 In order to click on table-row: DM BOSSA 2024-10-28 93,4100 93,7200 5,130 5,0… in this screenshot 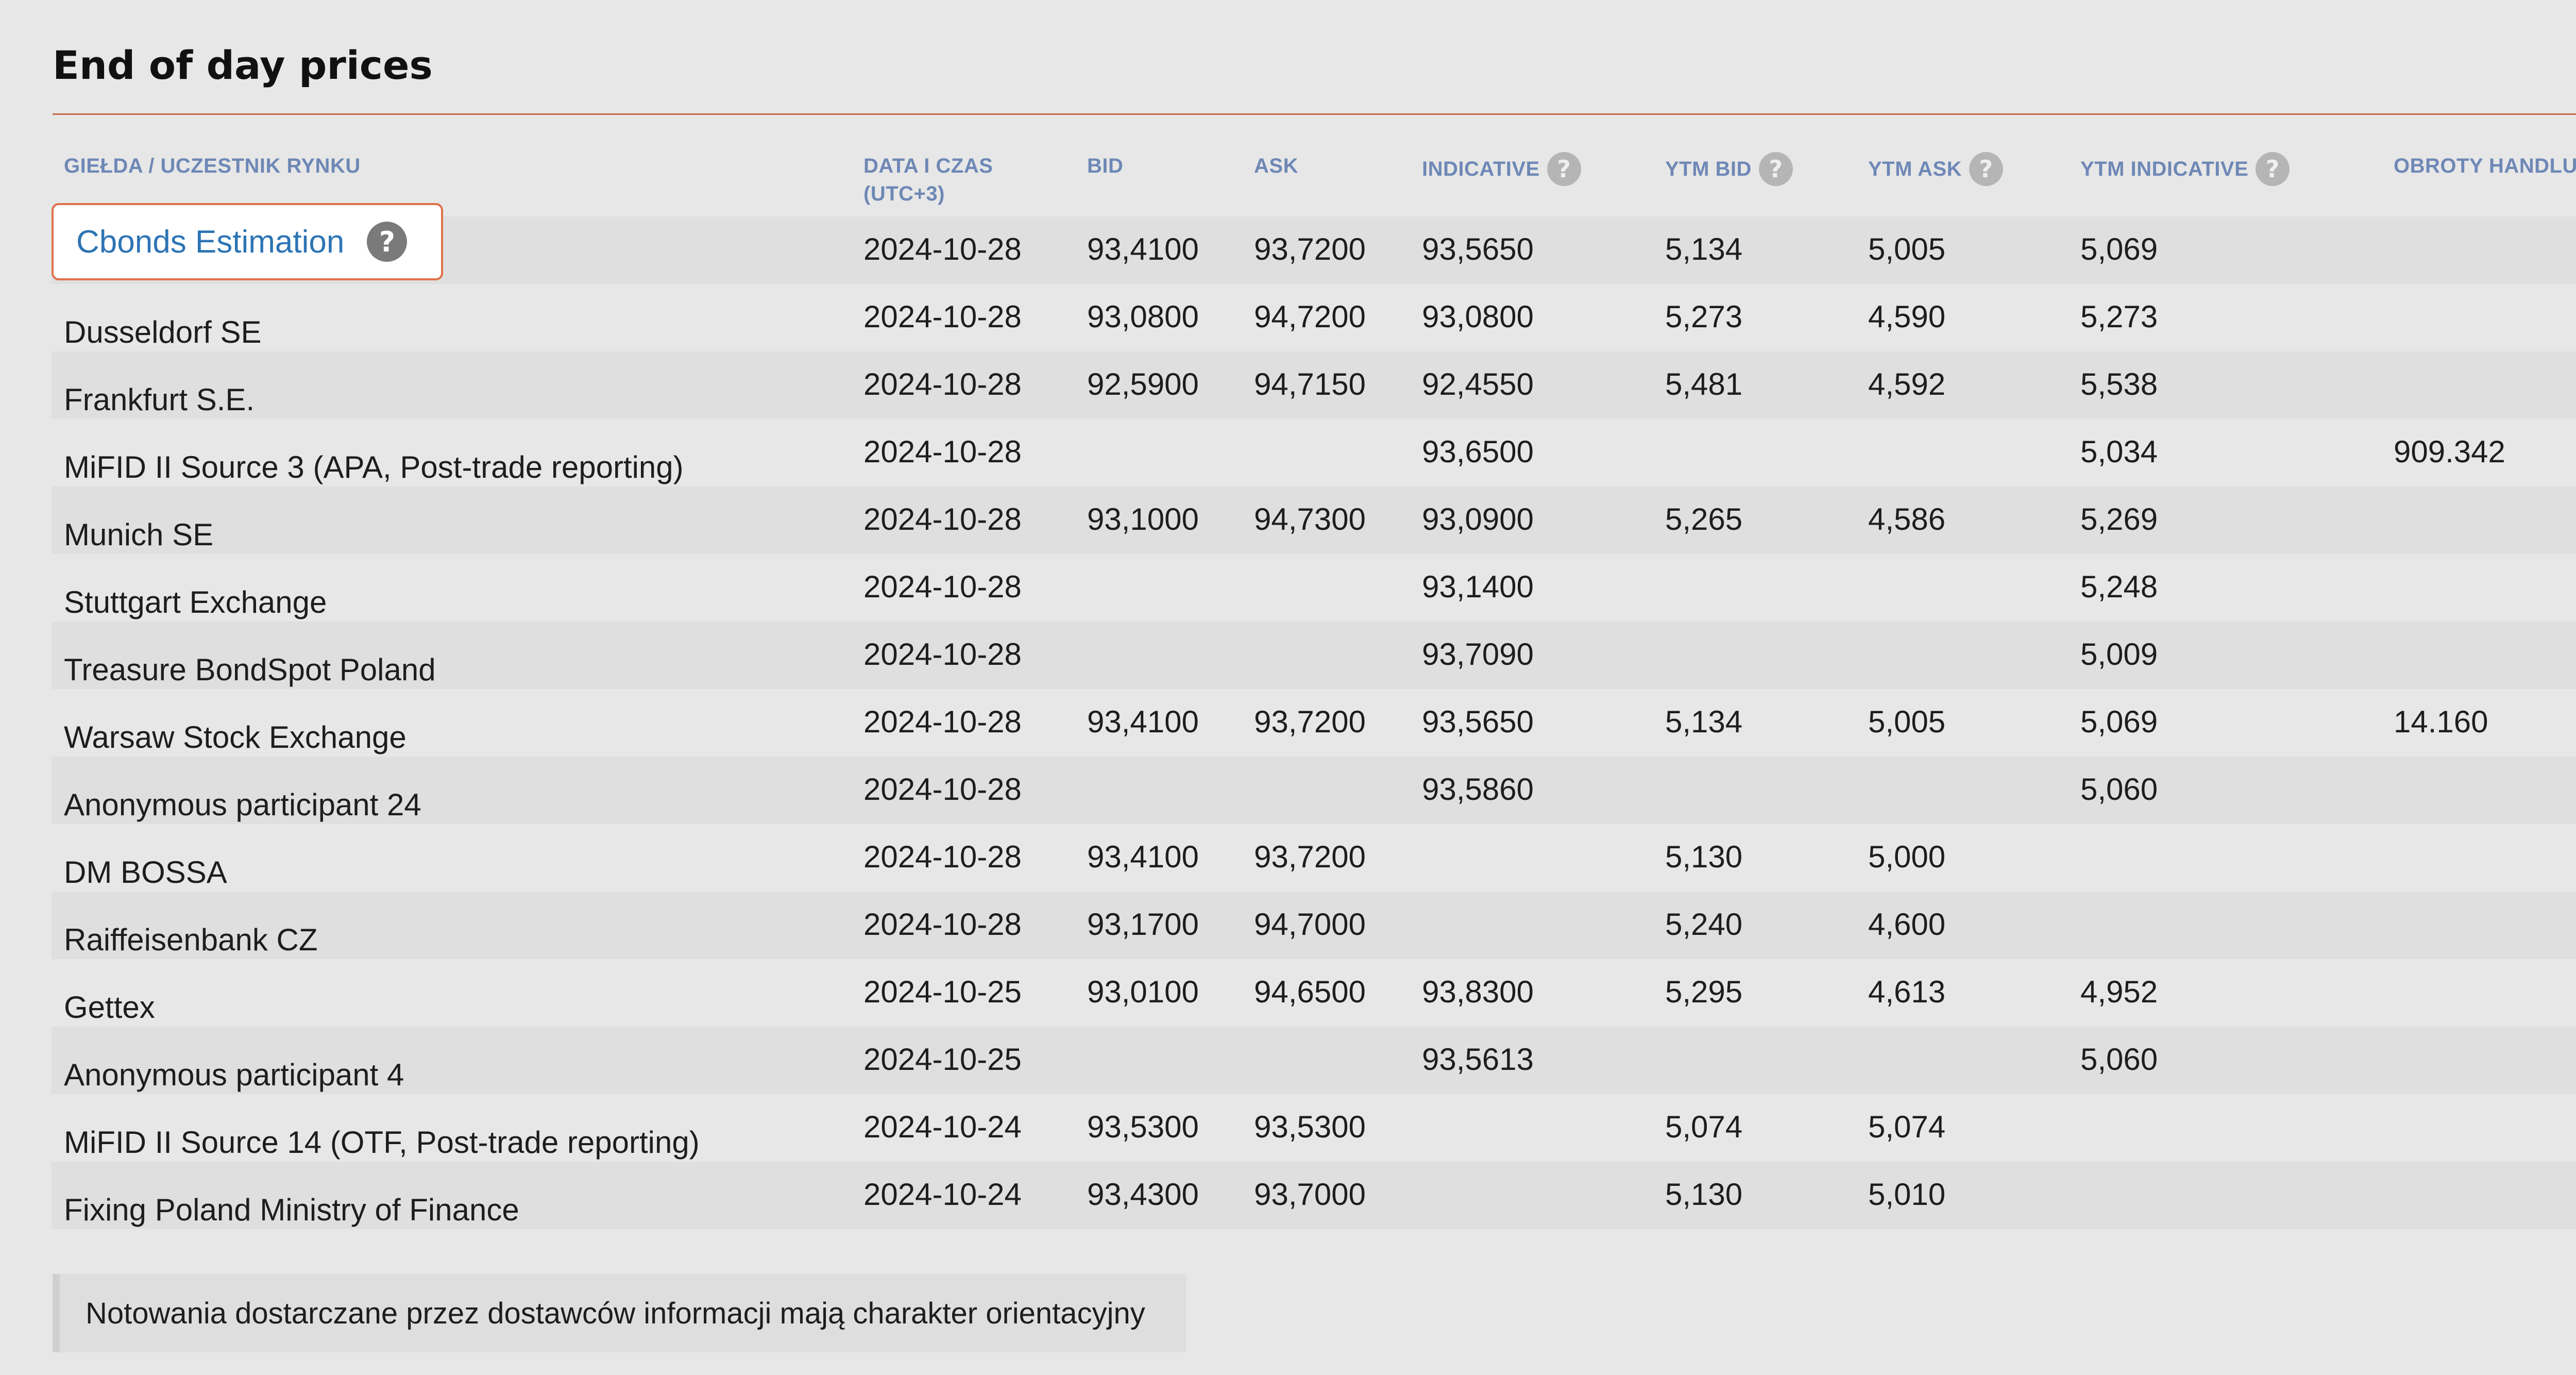, I will do `click(1314, 858)`.